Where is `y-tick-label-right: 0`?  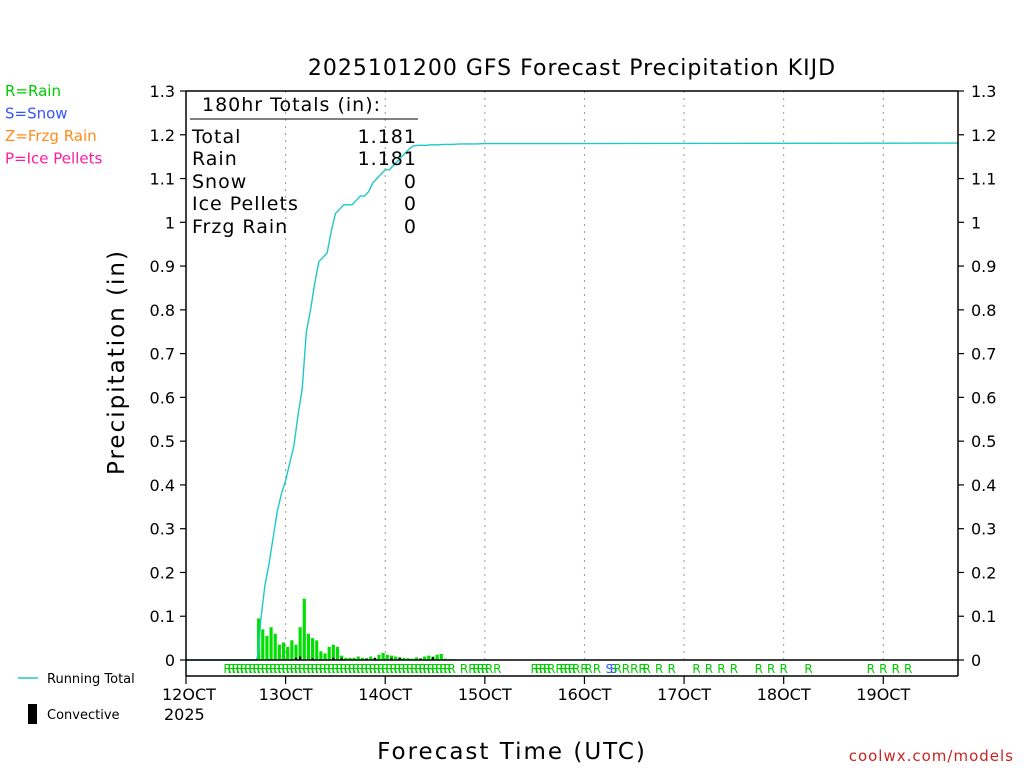
y-tick-label-right: 0 is located at coordinates (976, 660).